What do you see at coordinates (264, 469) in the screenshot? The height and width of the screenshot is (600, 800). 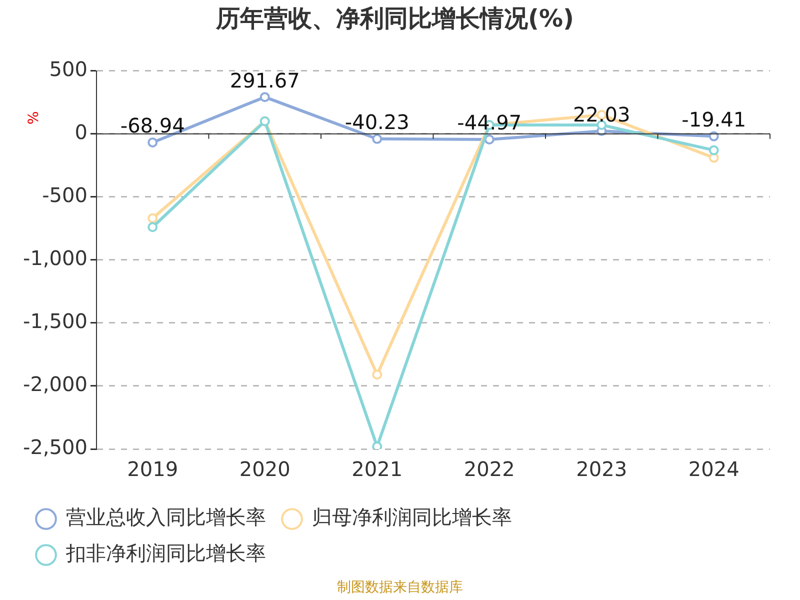 I see `x-tick-label: 2020` at bounding box center [264, 469].